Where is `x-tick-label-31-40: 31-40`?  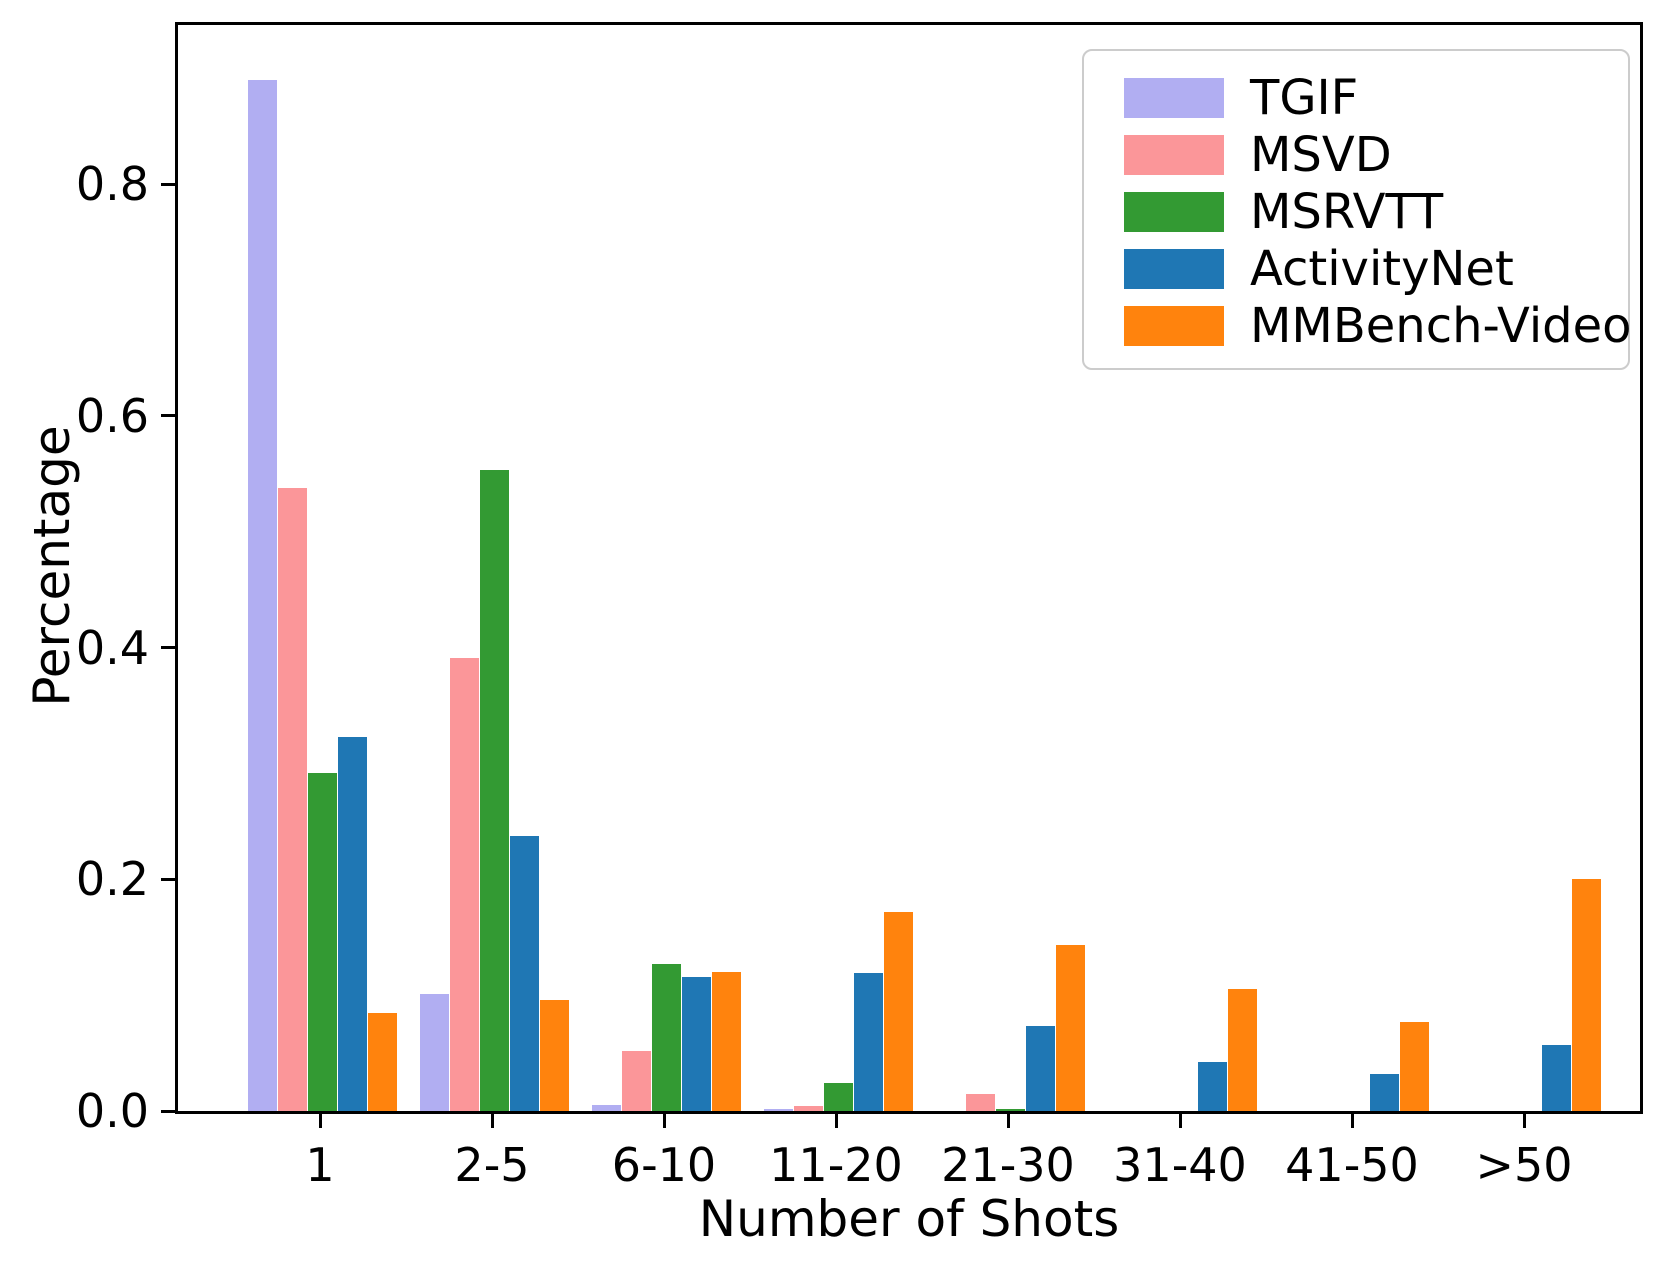 x-tick-label-31-40: 31-40 is located at coordinates (1180, 1165).